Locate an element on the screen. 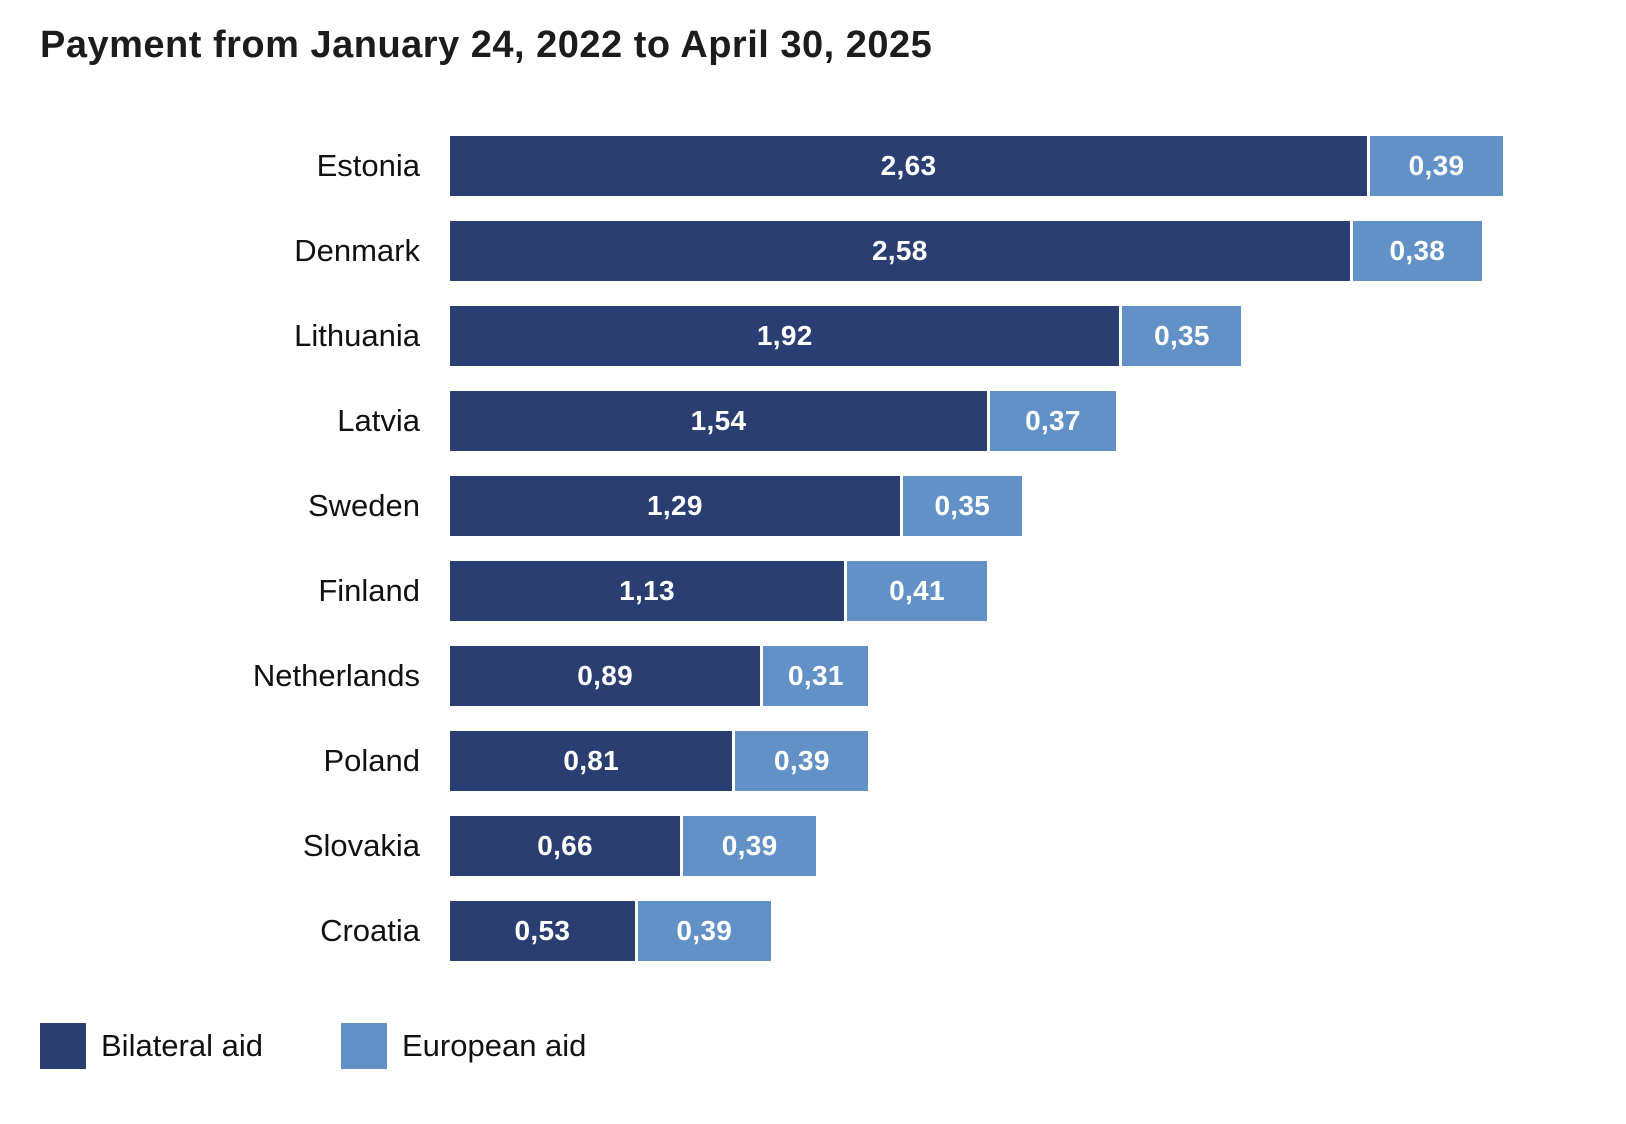 This screenshot has height=1124, width=1626. chart-row: Denmark 2,58 0,38 is located at coordinates (813, 250).